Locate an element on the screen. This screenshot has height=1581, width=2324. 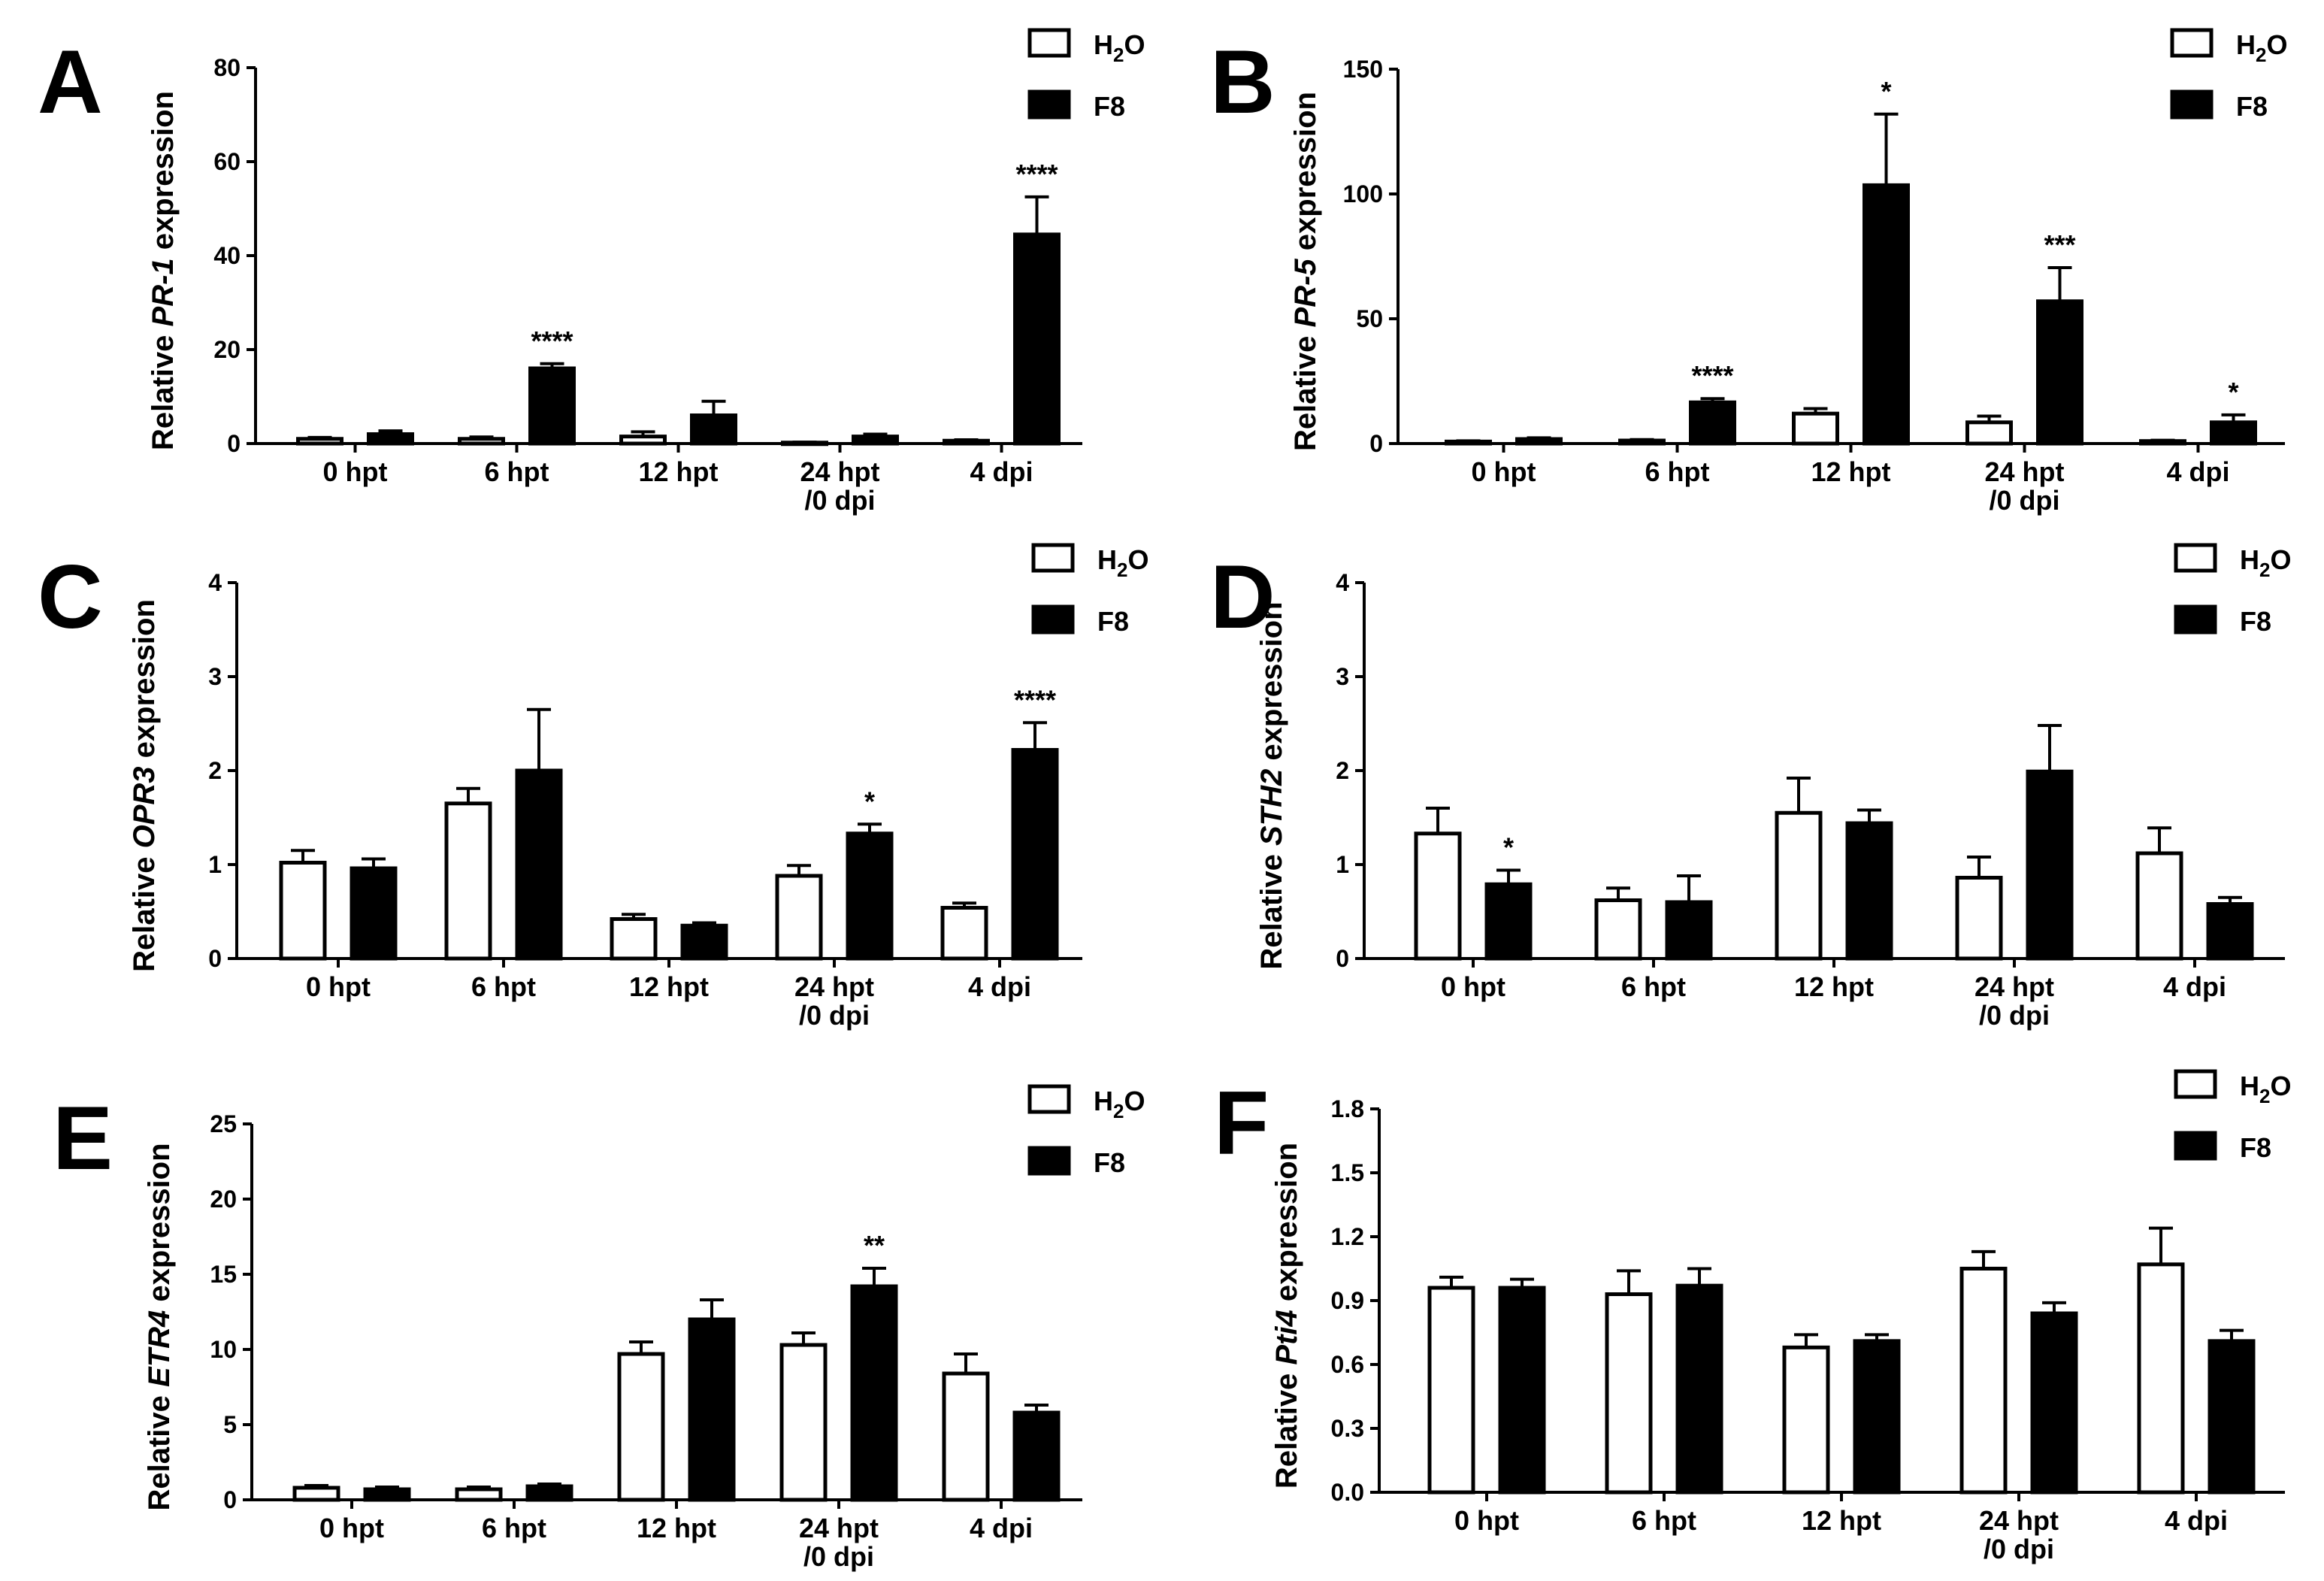
x-category-label-e: 4 dpi is located at coordinates (1001, 1528).